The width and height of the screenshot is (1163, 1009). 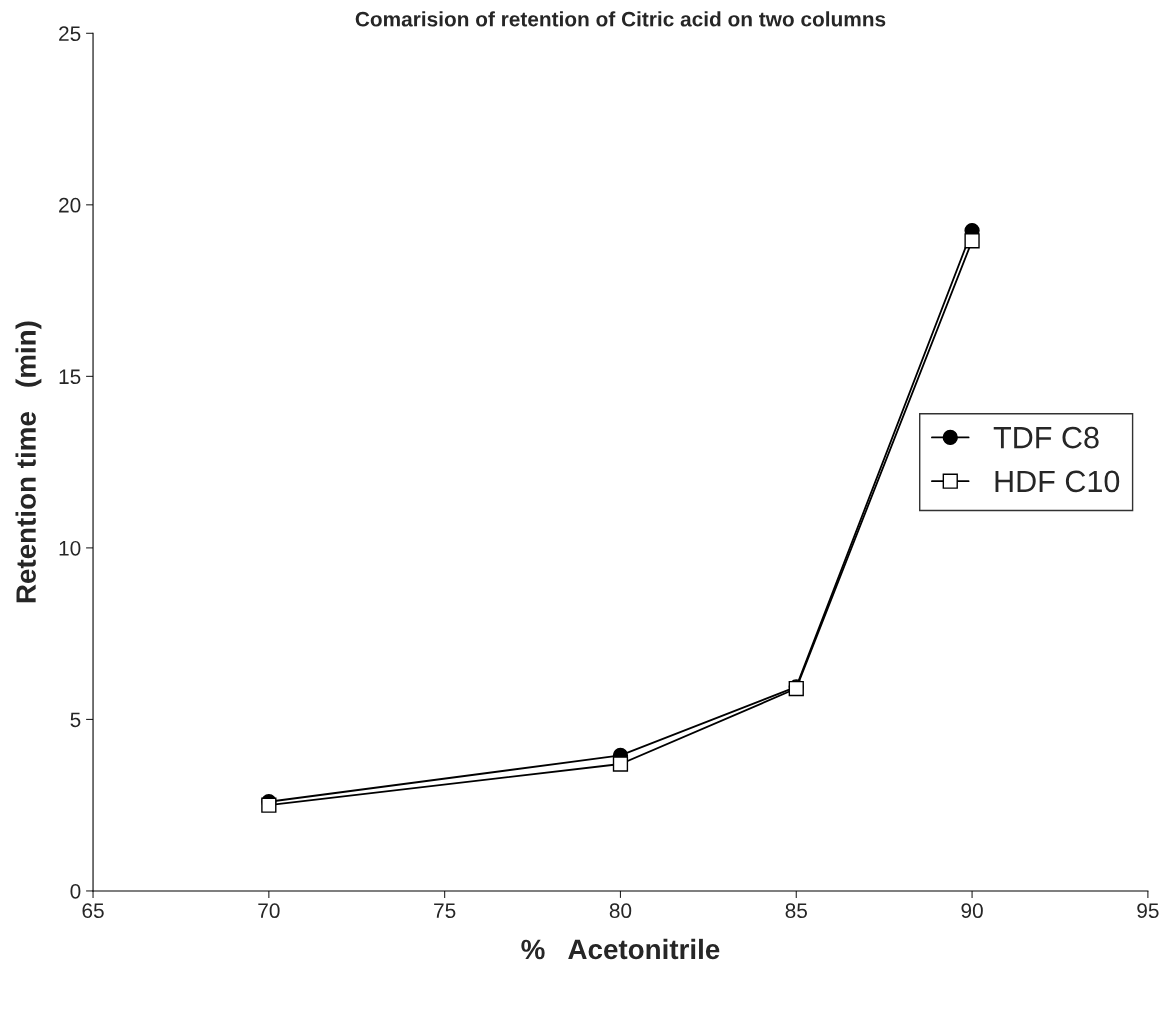 I want to click on y-tick-label: 10, so click(x=70, y=548).